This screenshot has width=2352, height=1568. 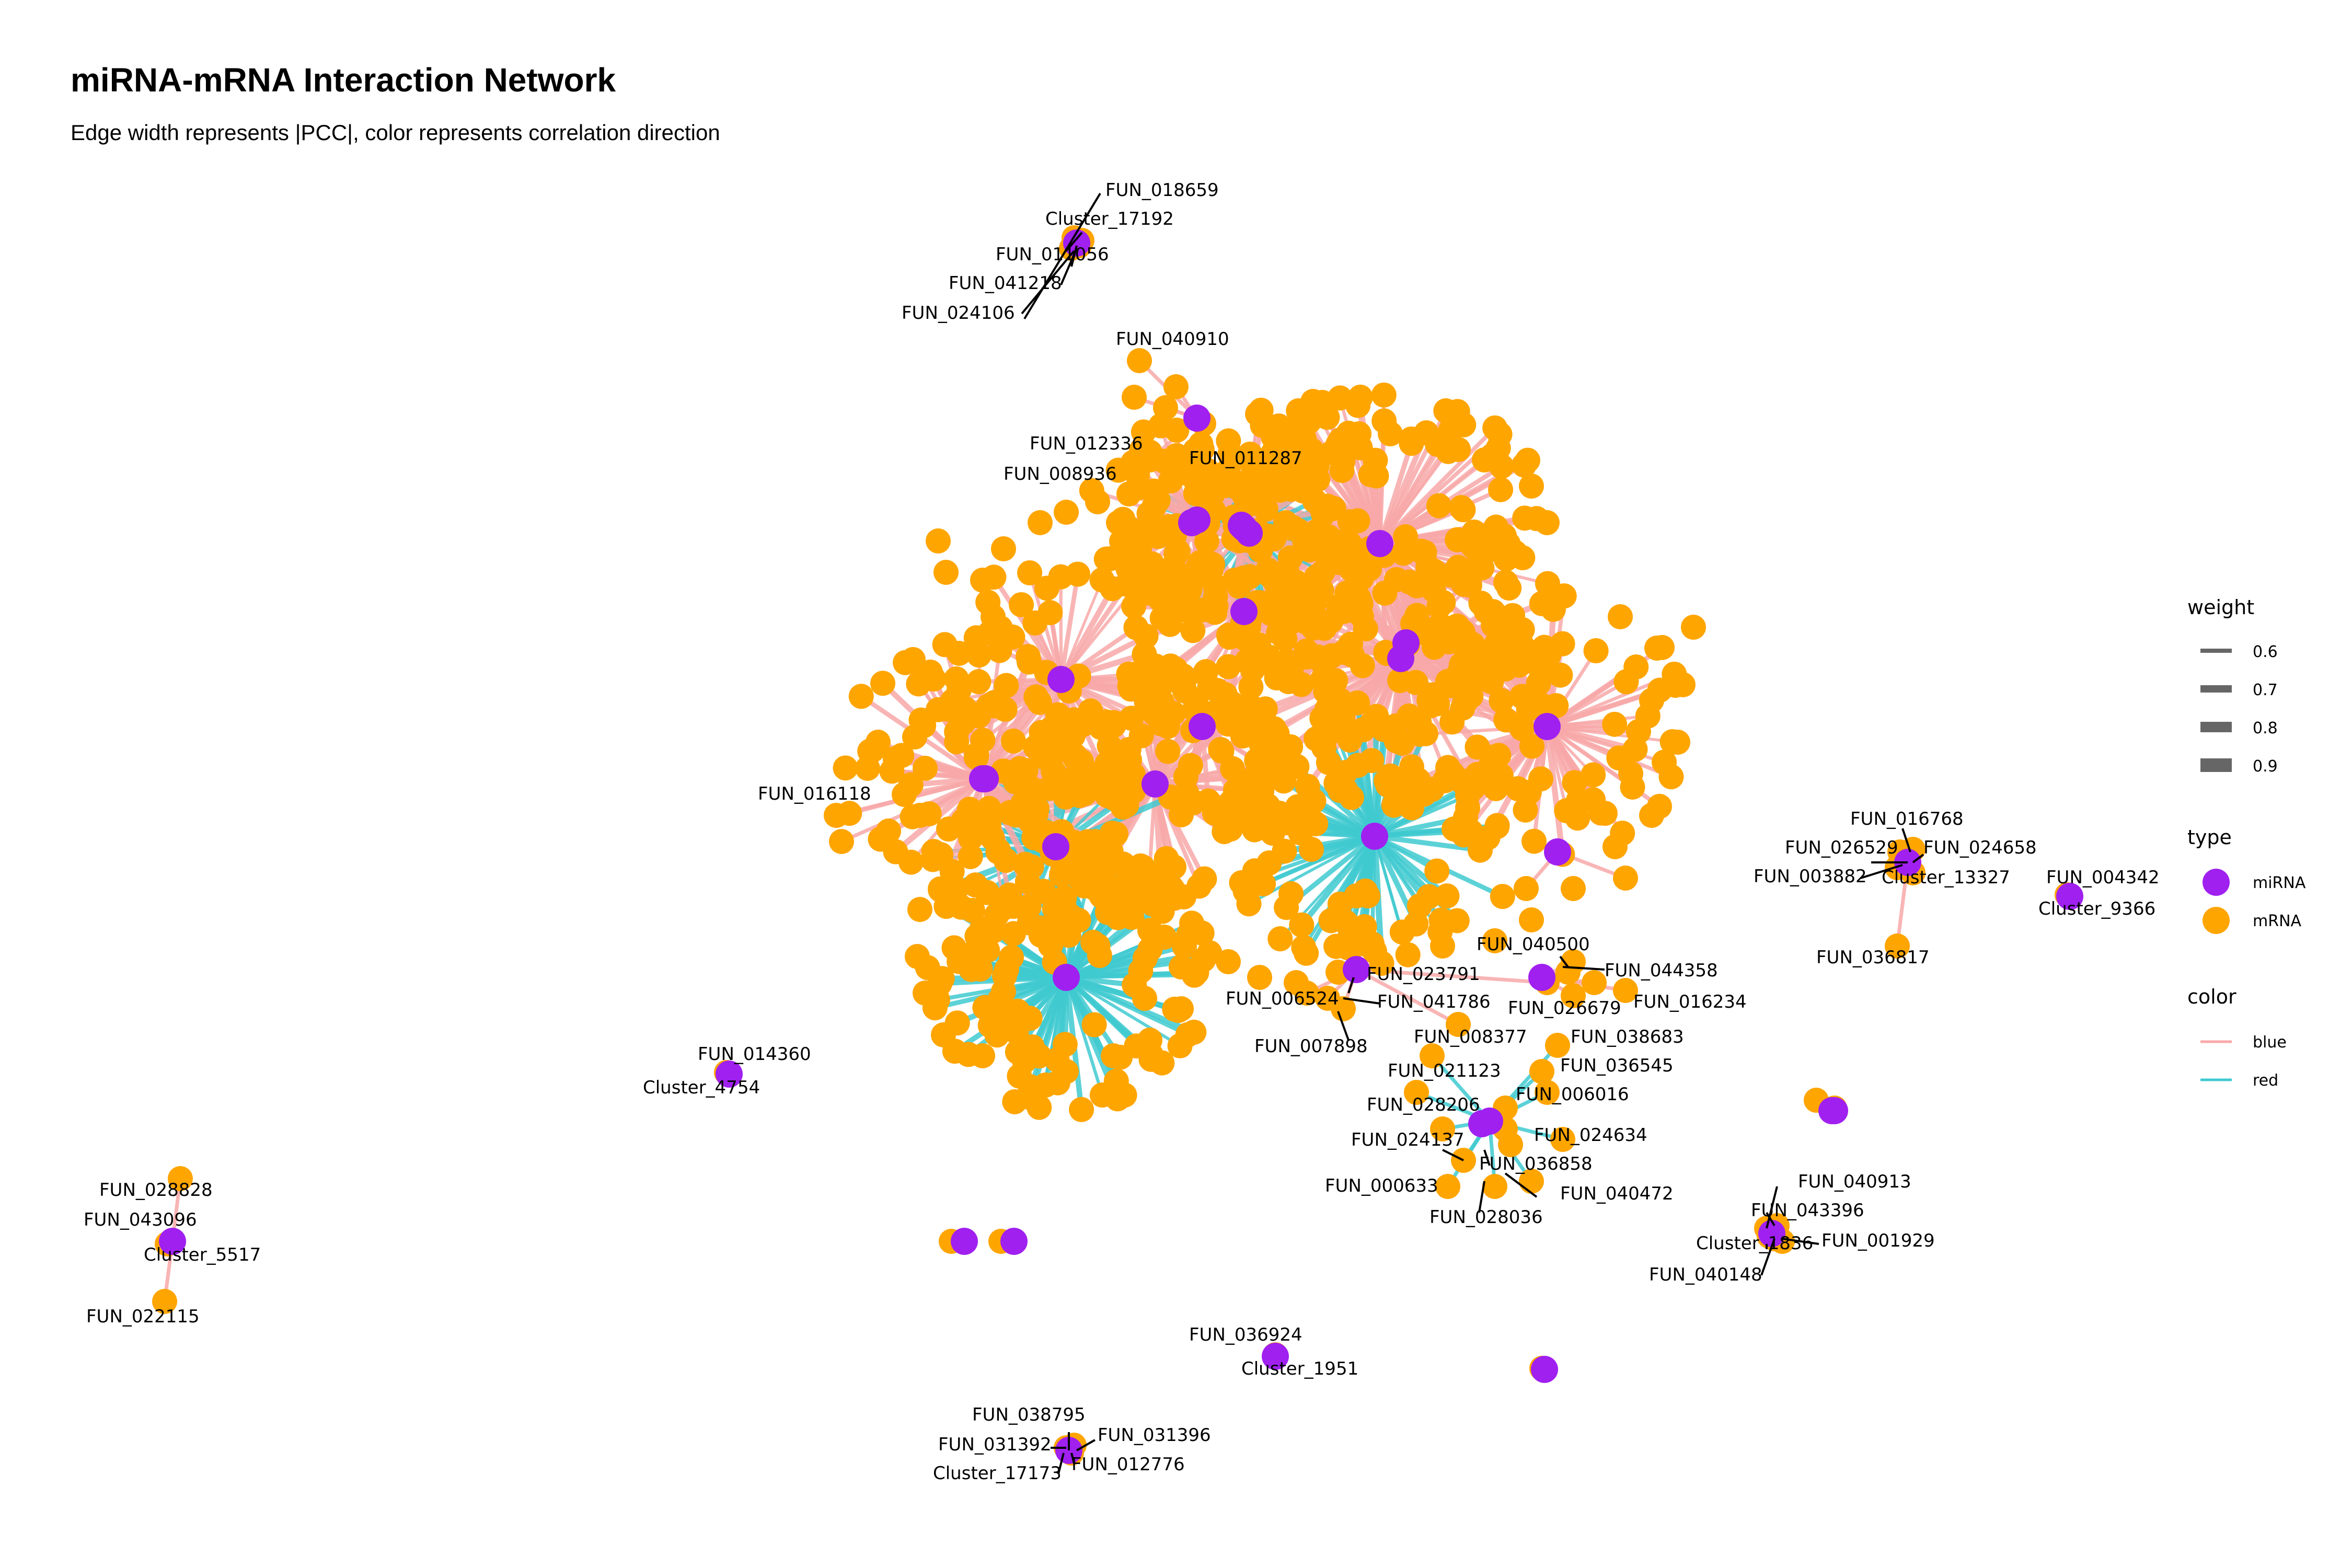 I want to click on node-label: Cluster_9366, so click(x=2096, y=908).